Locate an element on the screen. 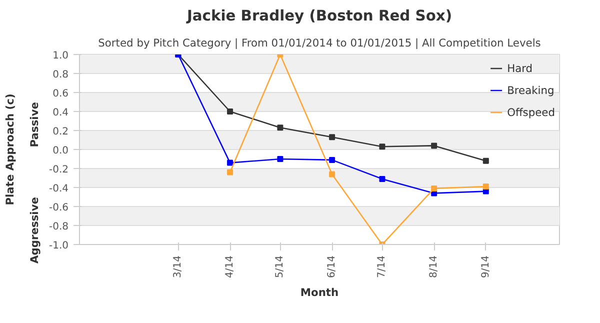 This screenshot has height=323, width=600. y-tick-label: -0.6 is located at coordinates (58, 208).